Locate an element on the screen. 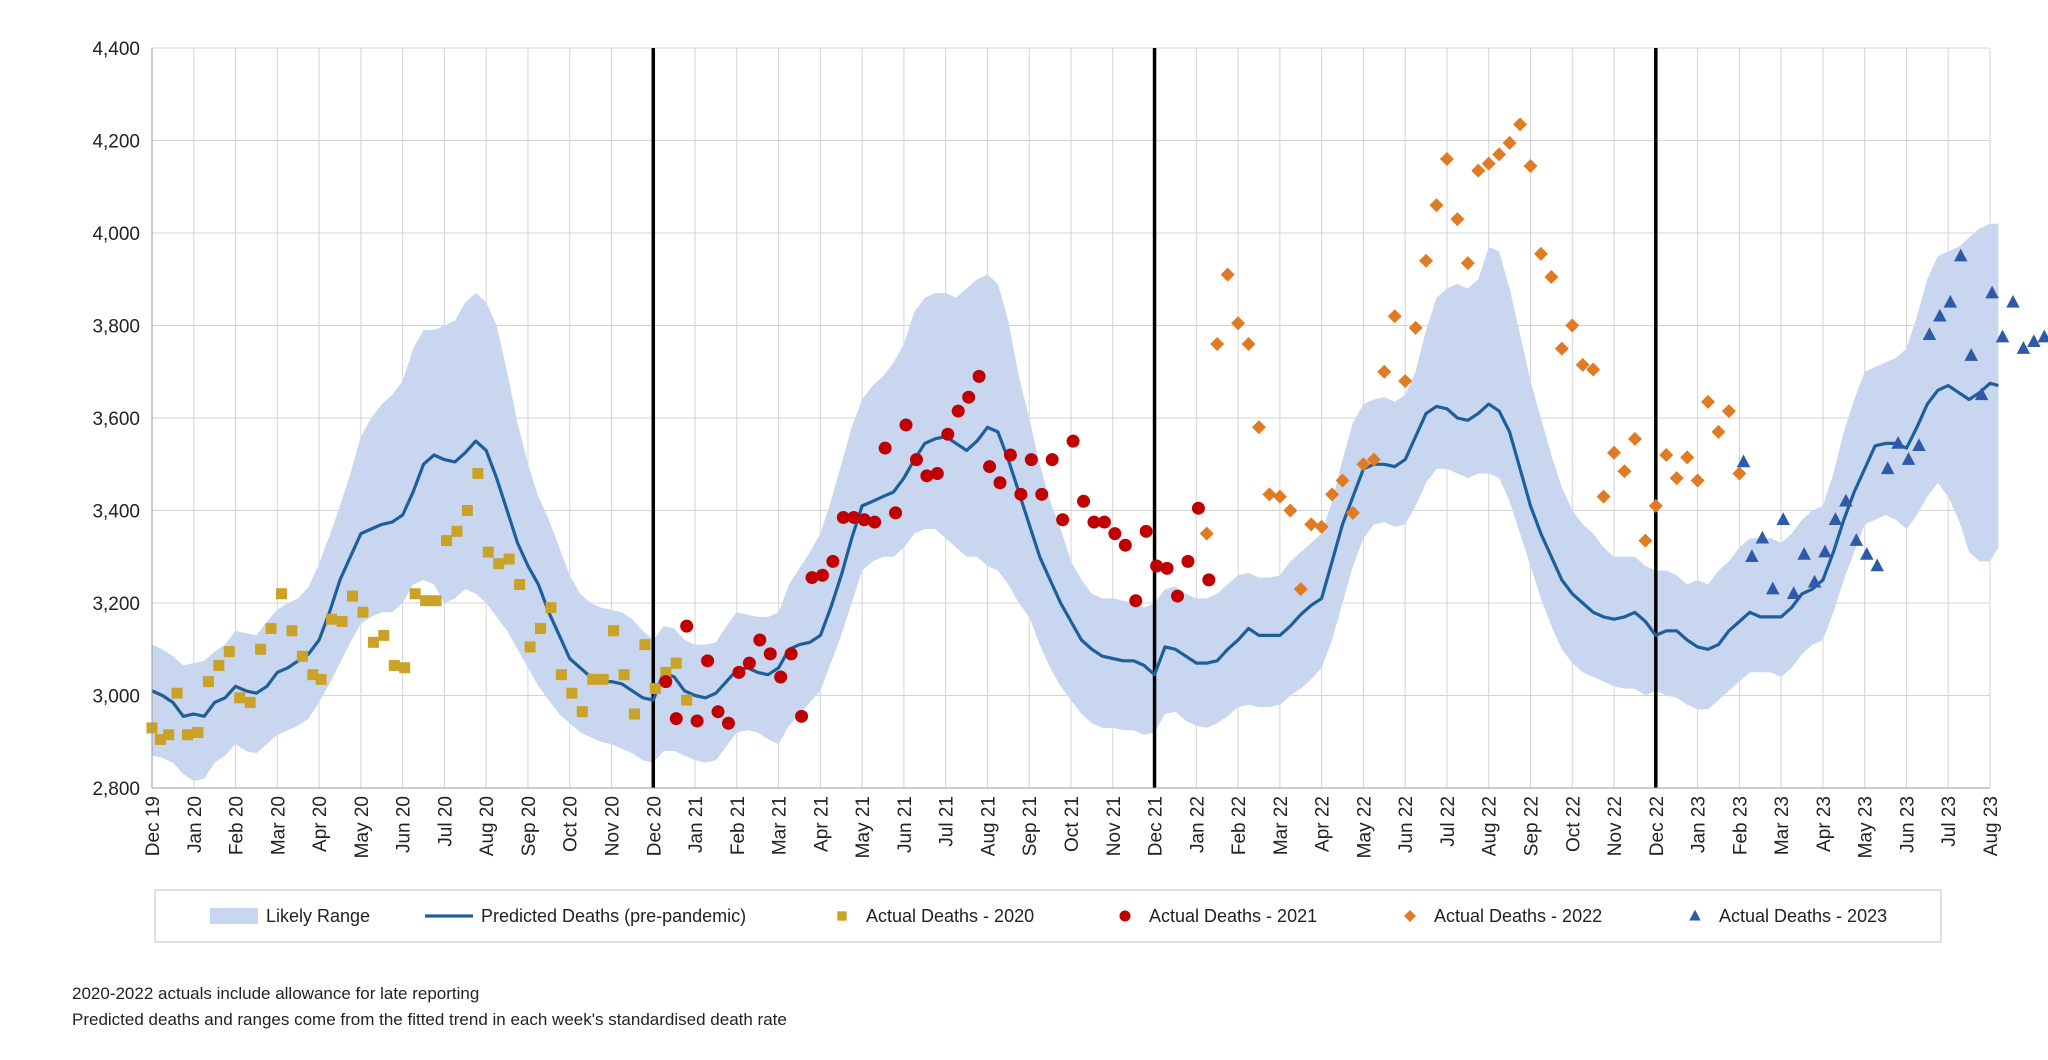  x-tick-label: Apr 21 is located at coordinates (821, 824).